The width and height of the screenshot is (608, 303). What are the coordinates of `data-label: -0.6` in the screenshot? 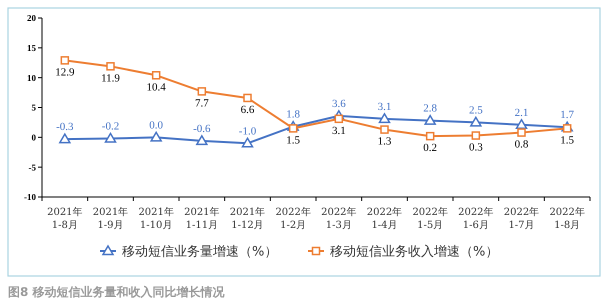 It's located at (202, 128).